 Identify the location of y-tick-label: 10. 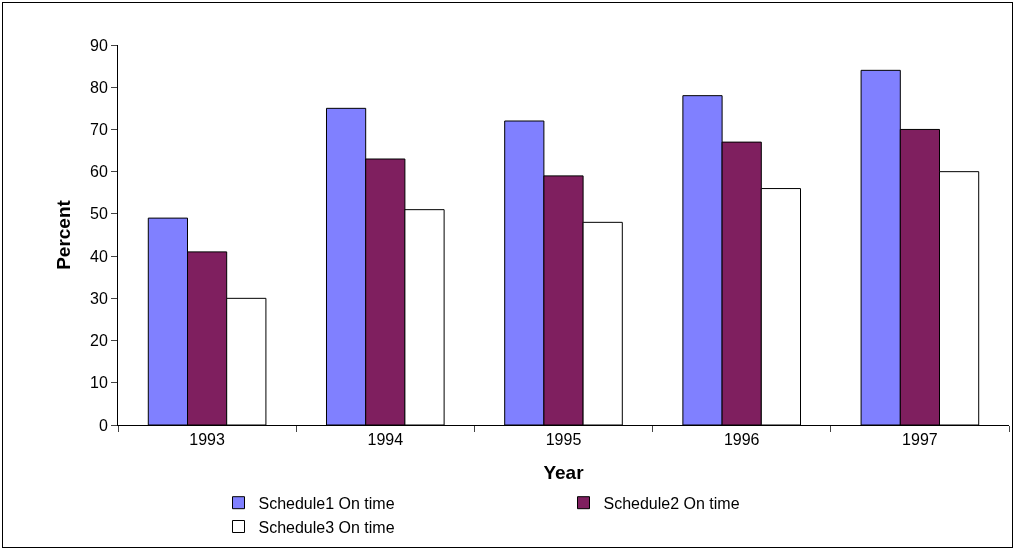
(99, 383).